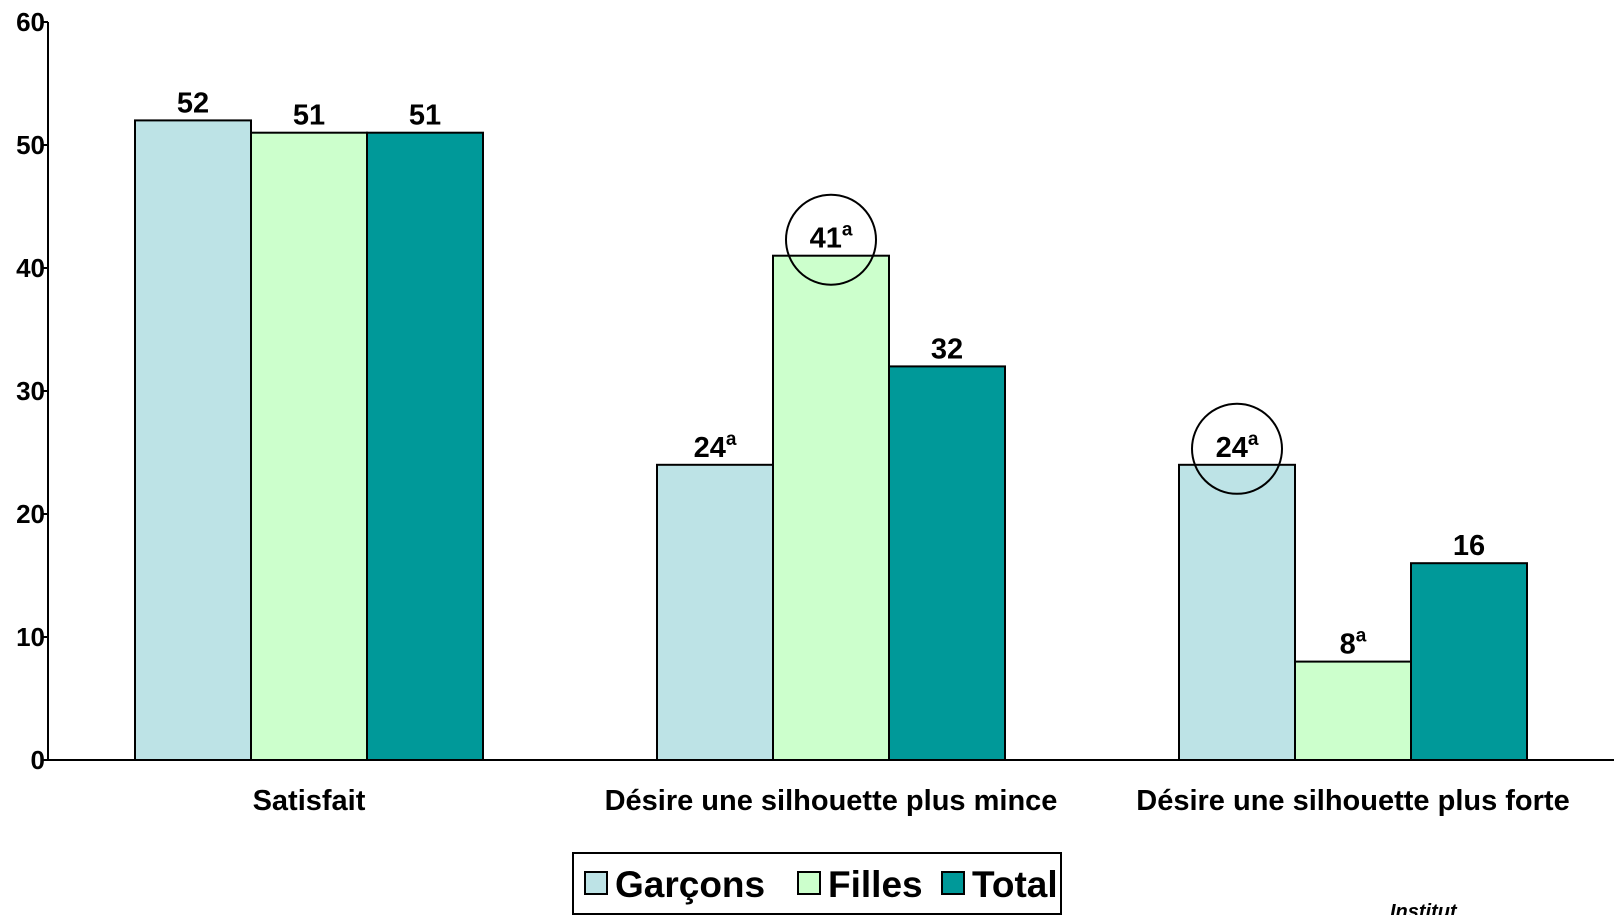  Describe the element at coordinates (1015, 884) in the screenshot. I see `legend-label: Total` at that location.